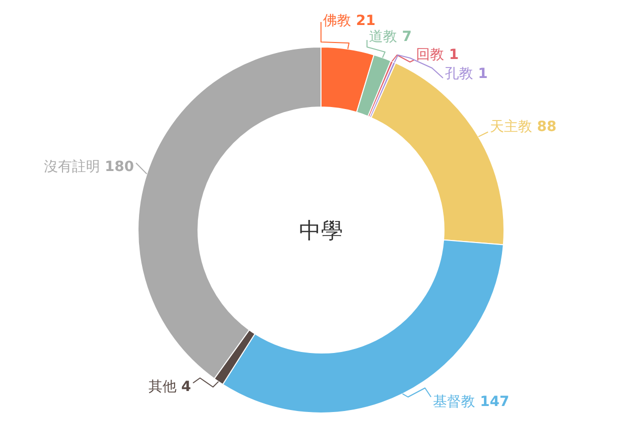 This screenshot has height=439, width=640. What do you see at coordinates (407, 37) in the screenshot?
I see `data-label: 7` at bounding box center [407, 37].